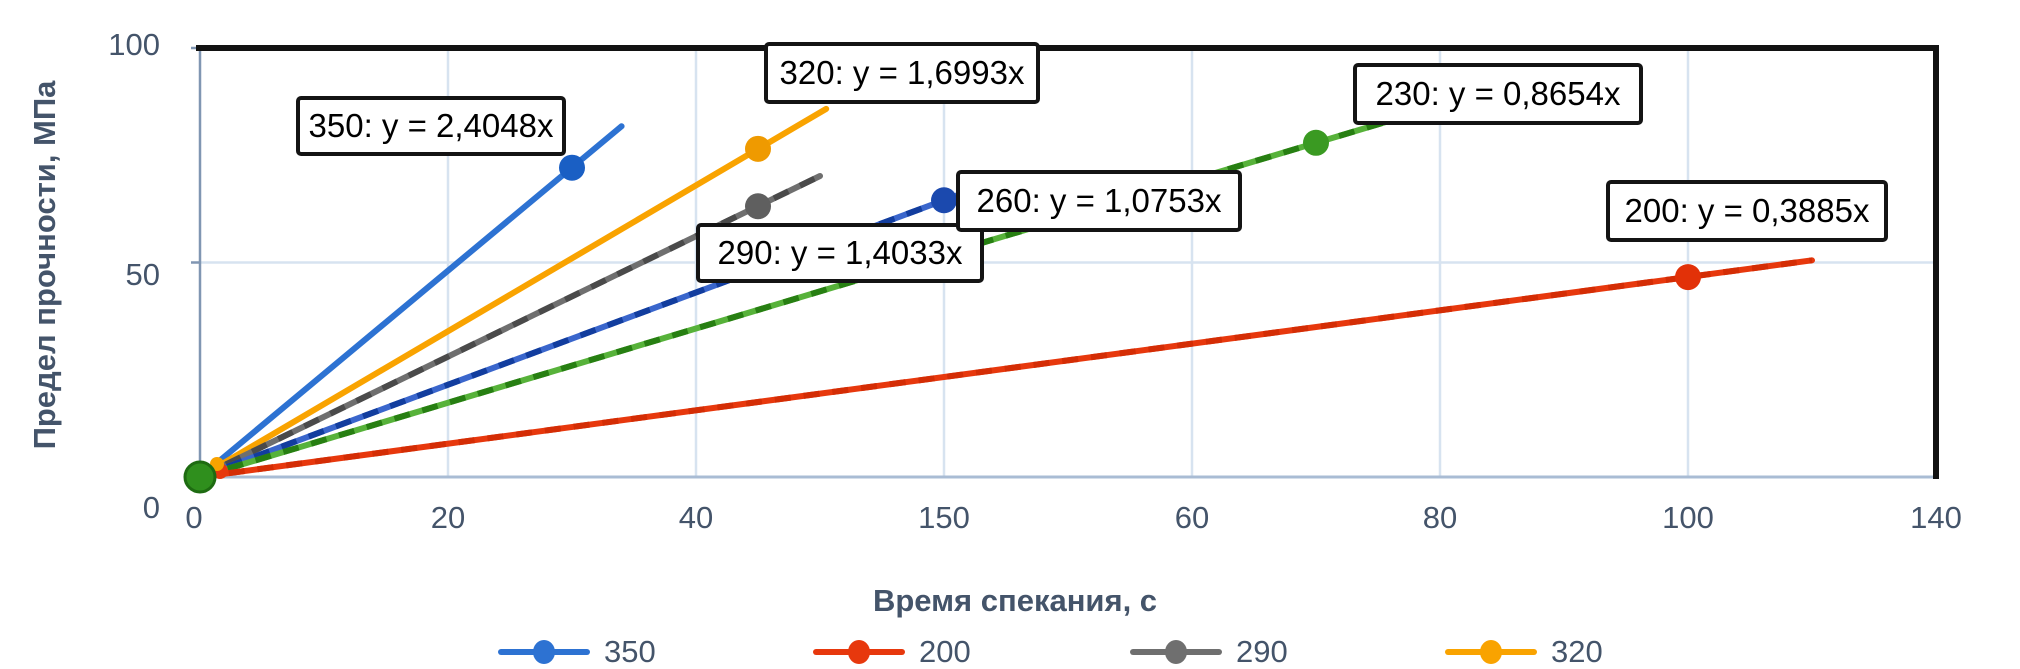 This screenshot has width=2020, height=669. Describe the element at coordinates (1498, 94) in the screenshot. I see `annotation-230: 230: y = 0,8654x` at that location.